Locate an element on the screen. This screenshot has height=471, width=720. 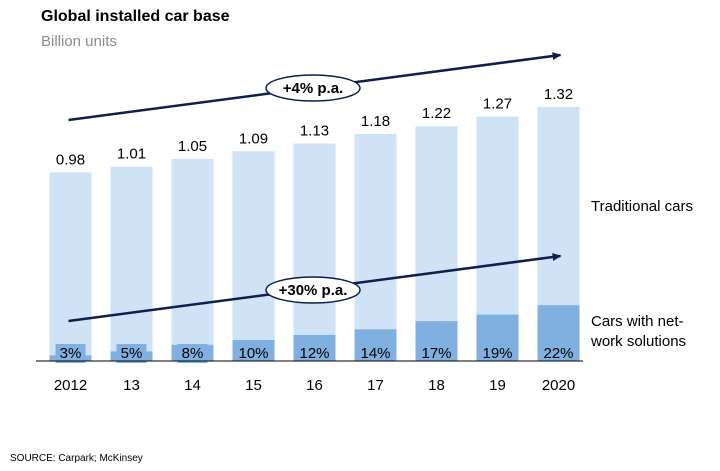
network-share-label: 5% is located at coordinates (132, 353).